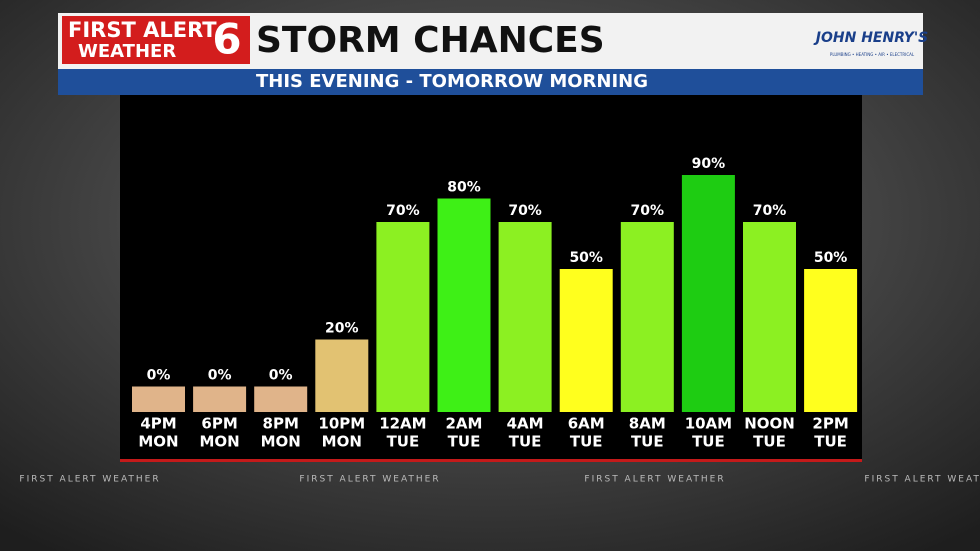 Image resolution: width=980 pixels, height=551 pixels. What do you see at coordinates (830, 424) in the screenshot?
I see `x-tick-label: 2PM` at bounding box center [830, 424].